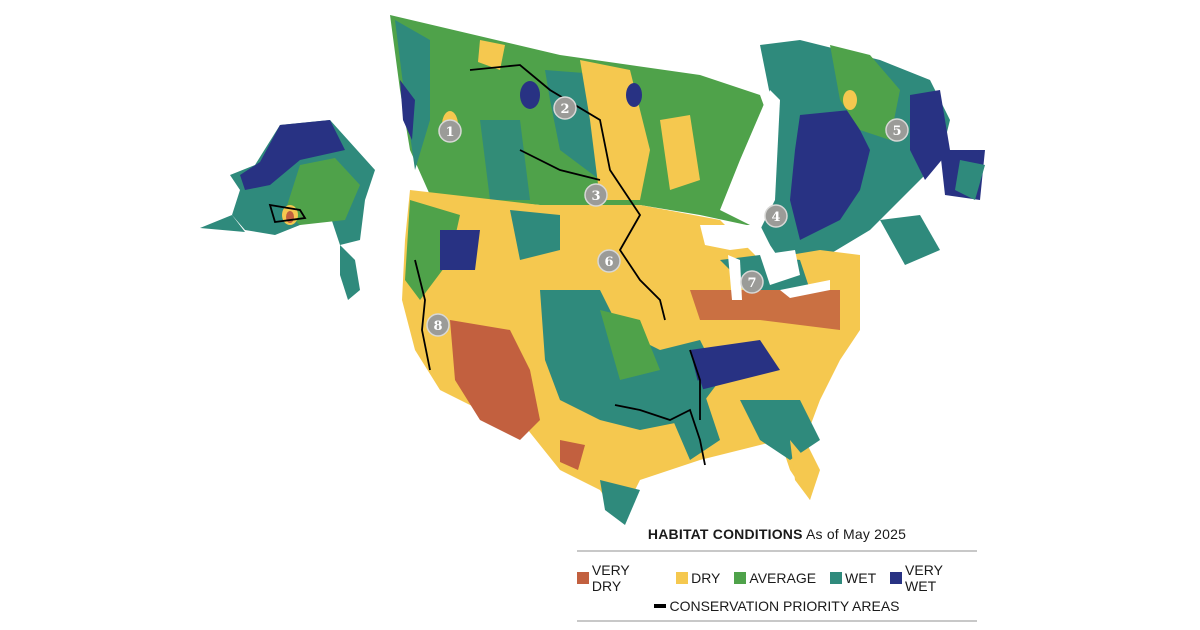 The width and height of the screenshot is (1200, 630). I want to click on legend-label: VERY WET, so click(924, 578).